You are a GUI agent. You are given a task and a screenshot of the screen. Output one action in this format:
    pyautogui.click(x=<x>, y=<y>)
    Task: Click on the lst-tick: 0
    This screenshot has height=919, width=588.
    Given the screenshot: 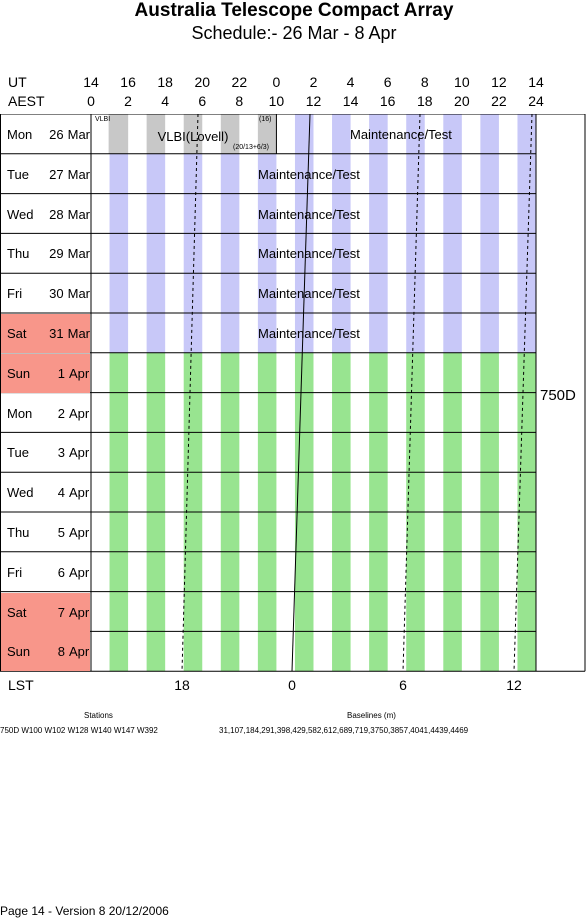 What is the action you would take?
    pyautogui.click(x=292, y=685)
    